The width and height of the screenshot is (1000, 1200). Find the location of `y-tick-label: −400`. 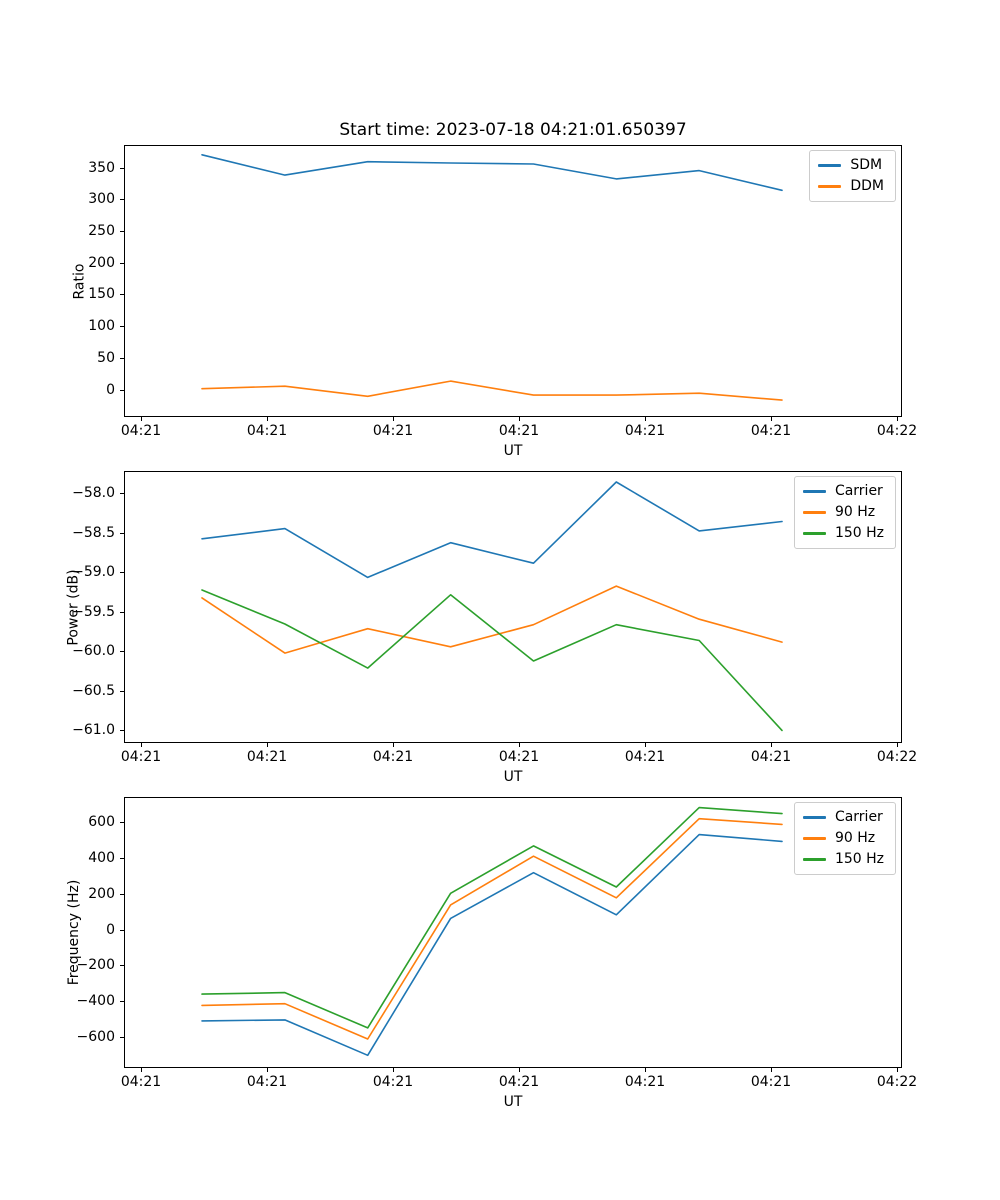

y-tick-label: −400 is located at coordinates (95, 1001).